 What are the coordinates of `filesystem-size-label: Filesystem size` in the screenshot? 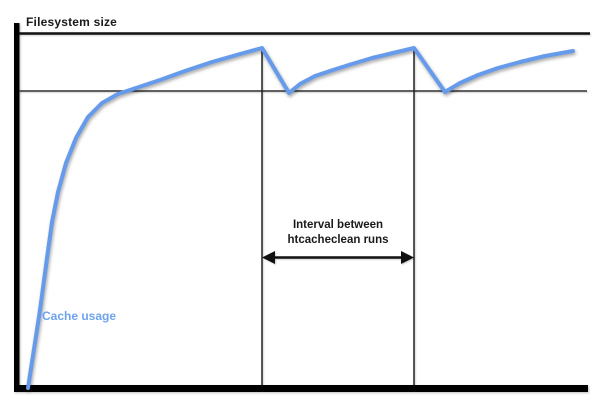 It's located at (72, 22).